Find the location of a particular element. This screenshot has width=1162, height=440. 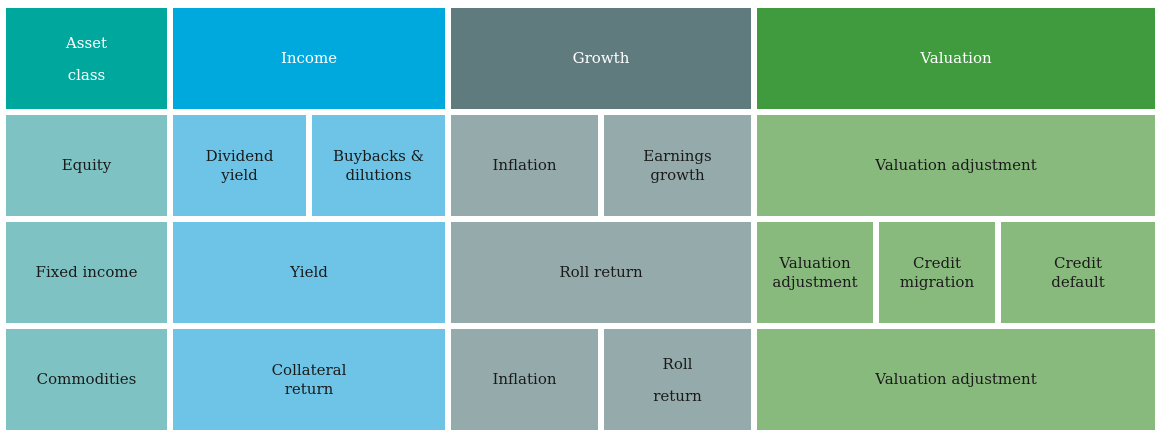

fixed-income-valuation-adjustment: Valuation adjustment is located at coordinates (815, 272).